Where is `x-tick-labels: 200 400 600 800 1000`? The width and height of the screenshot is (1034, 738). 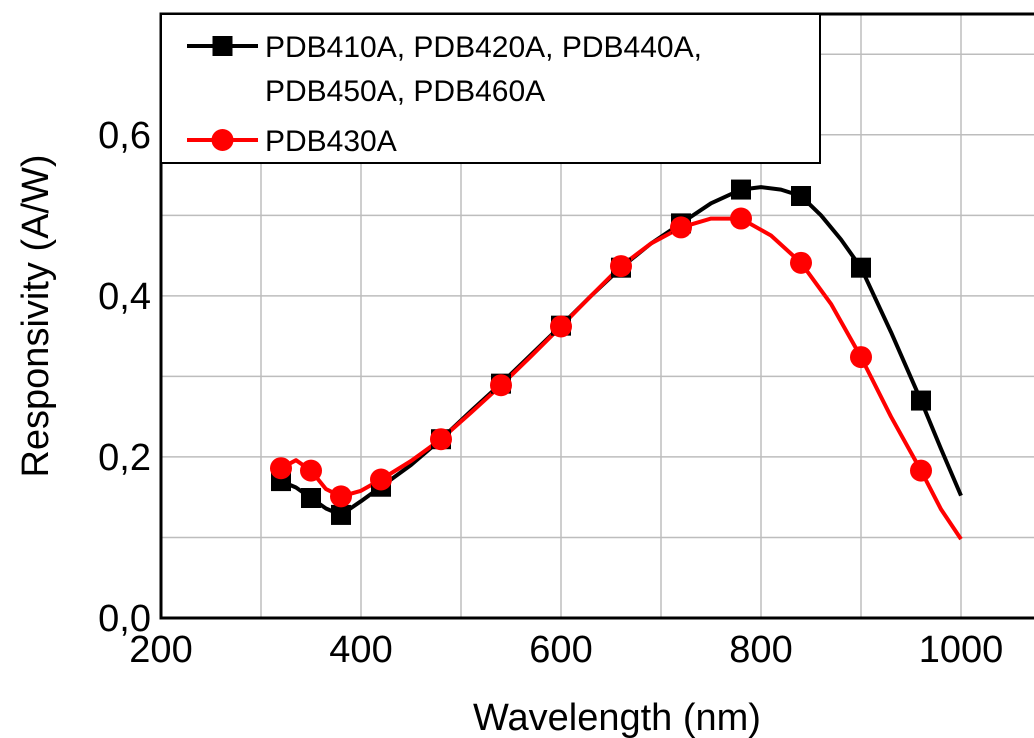
x-tick-labels: 200 400 600 800 1000 is located at coordinates (566, 650).